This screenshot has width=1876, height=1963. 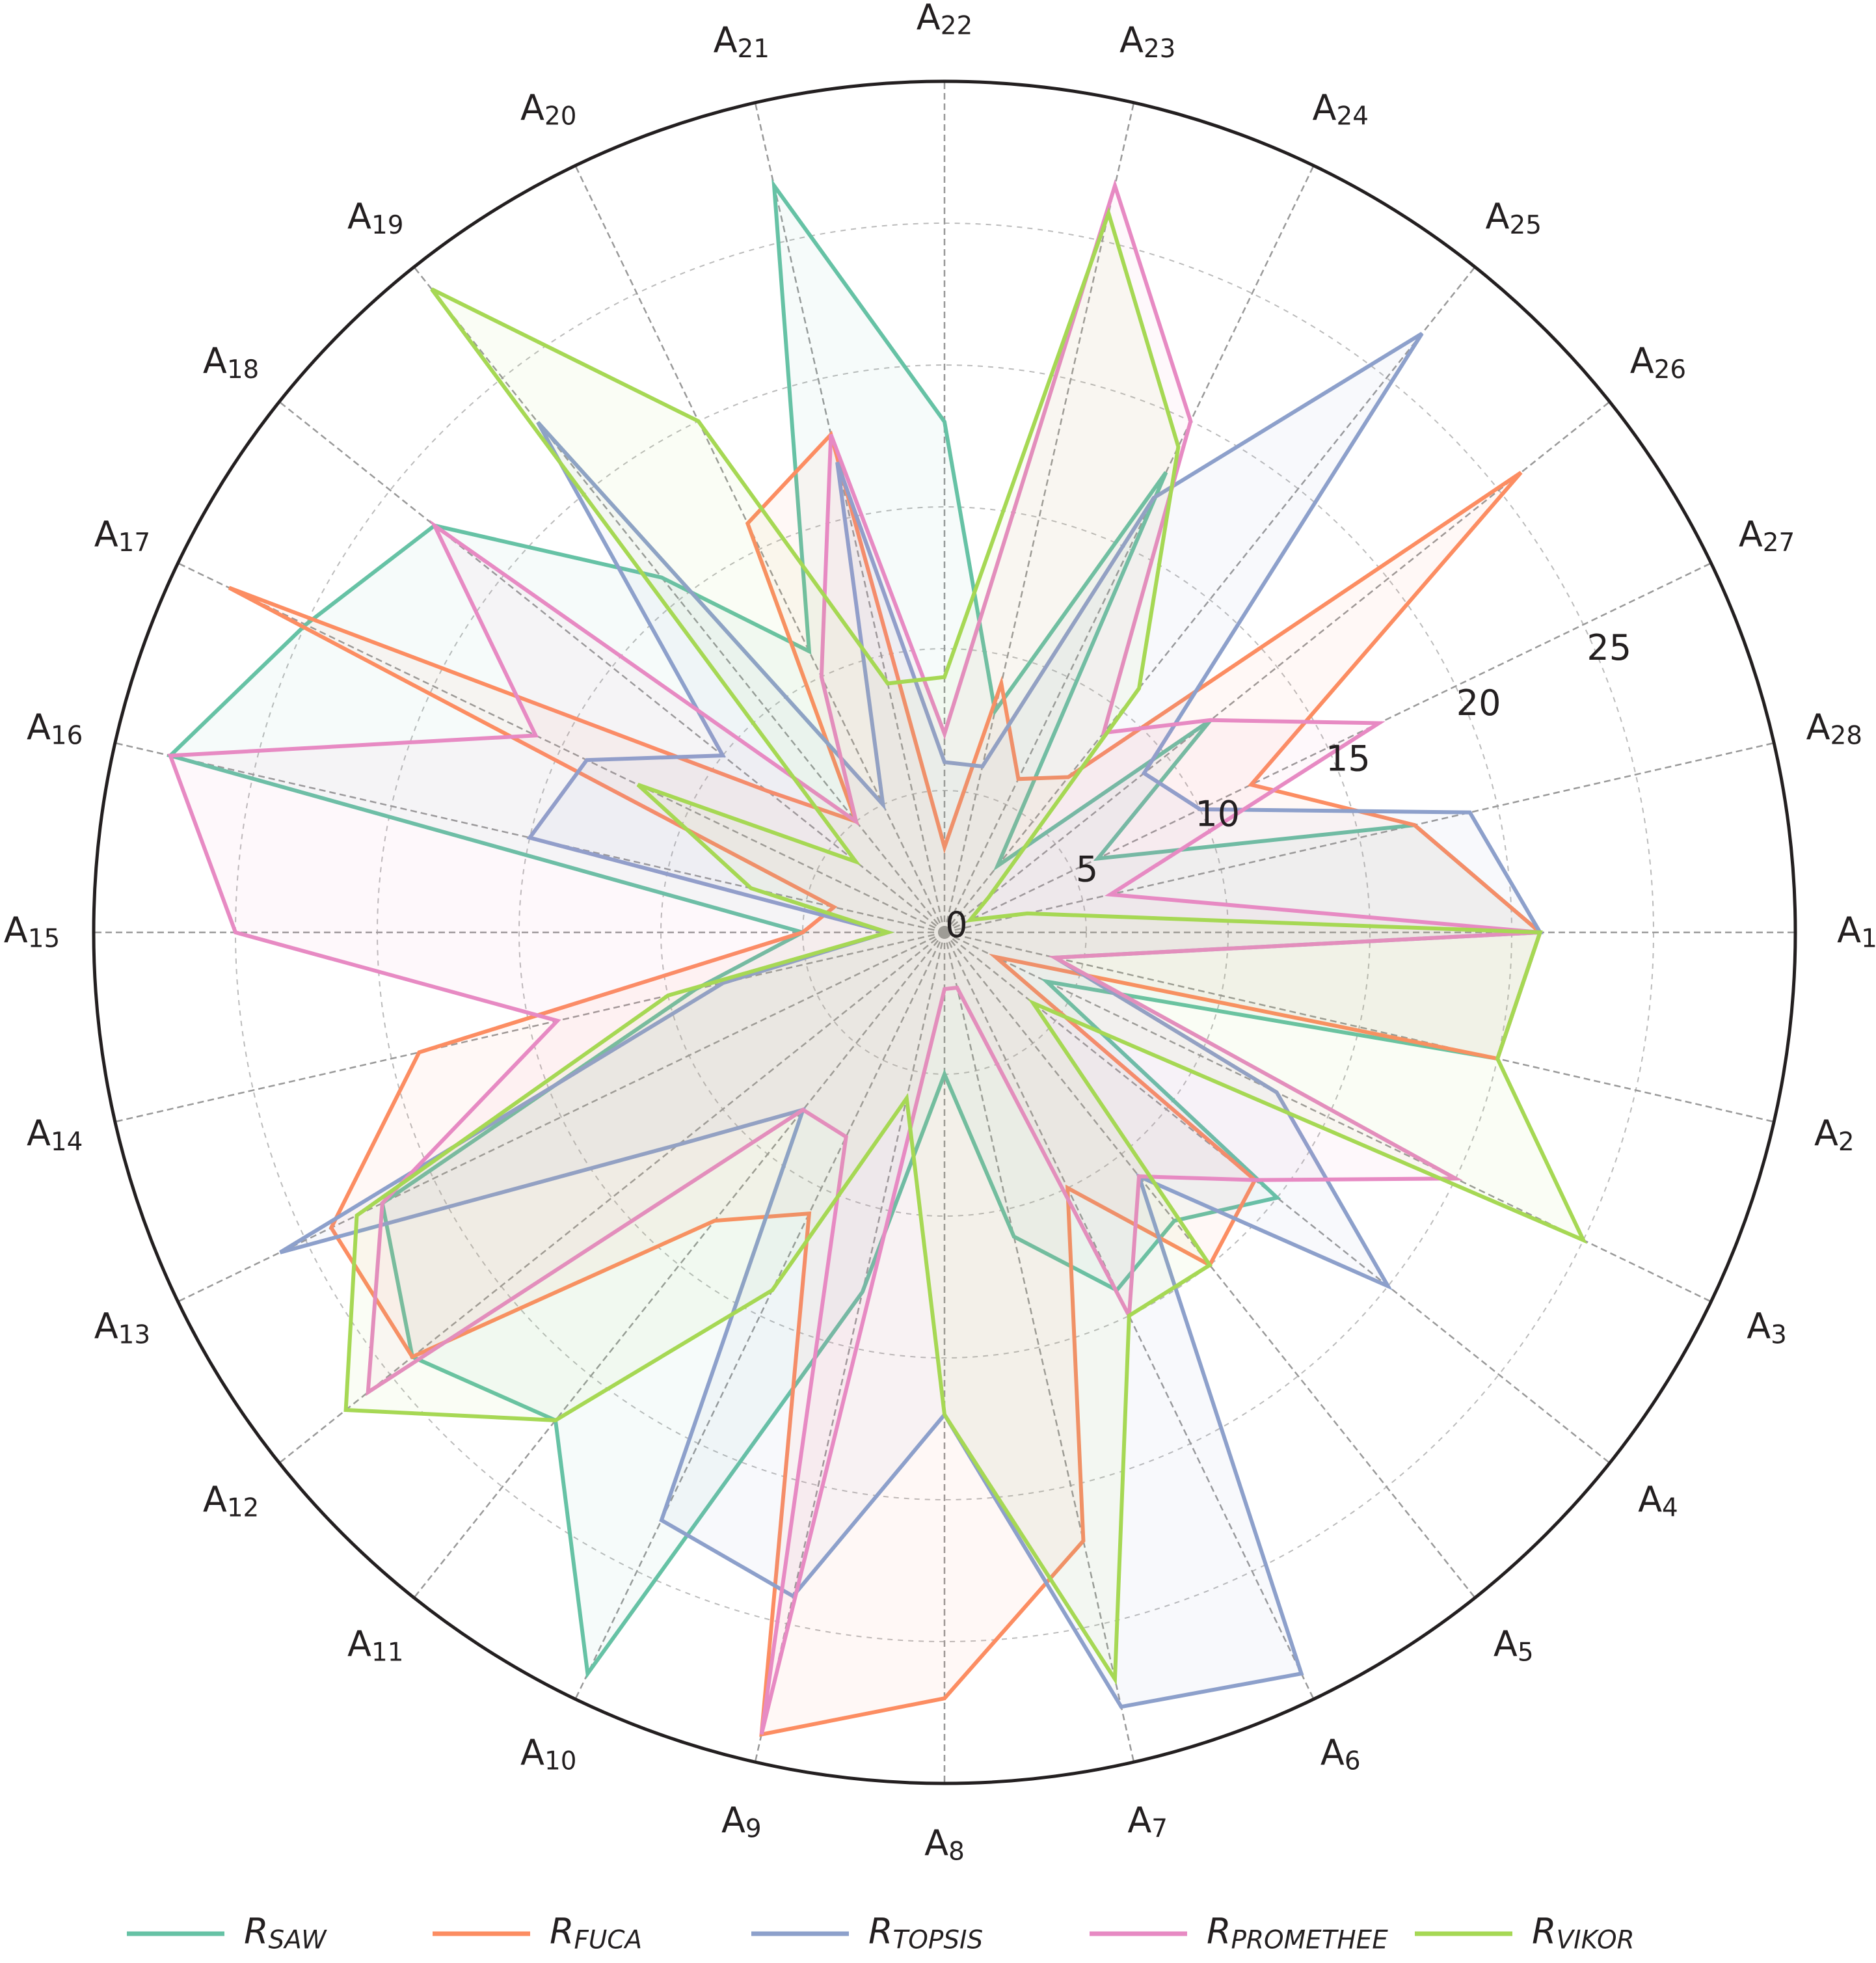 I want to click on category-label: A5, so click(x=1514, y=1645).